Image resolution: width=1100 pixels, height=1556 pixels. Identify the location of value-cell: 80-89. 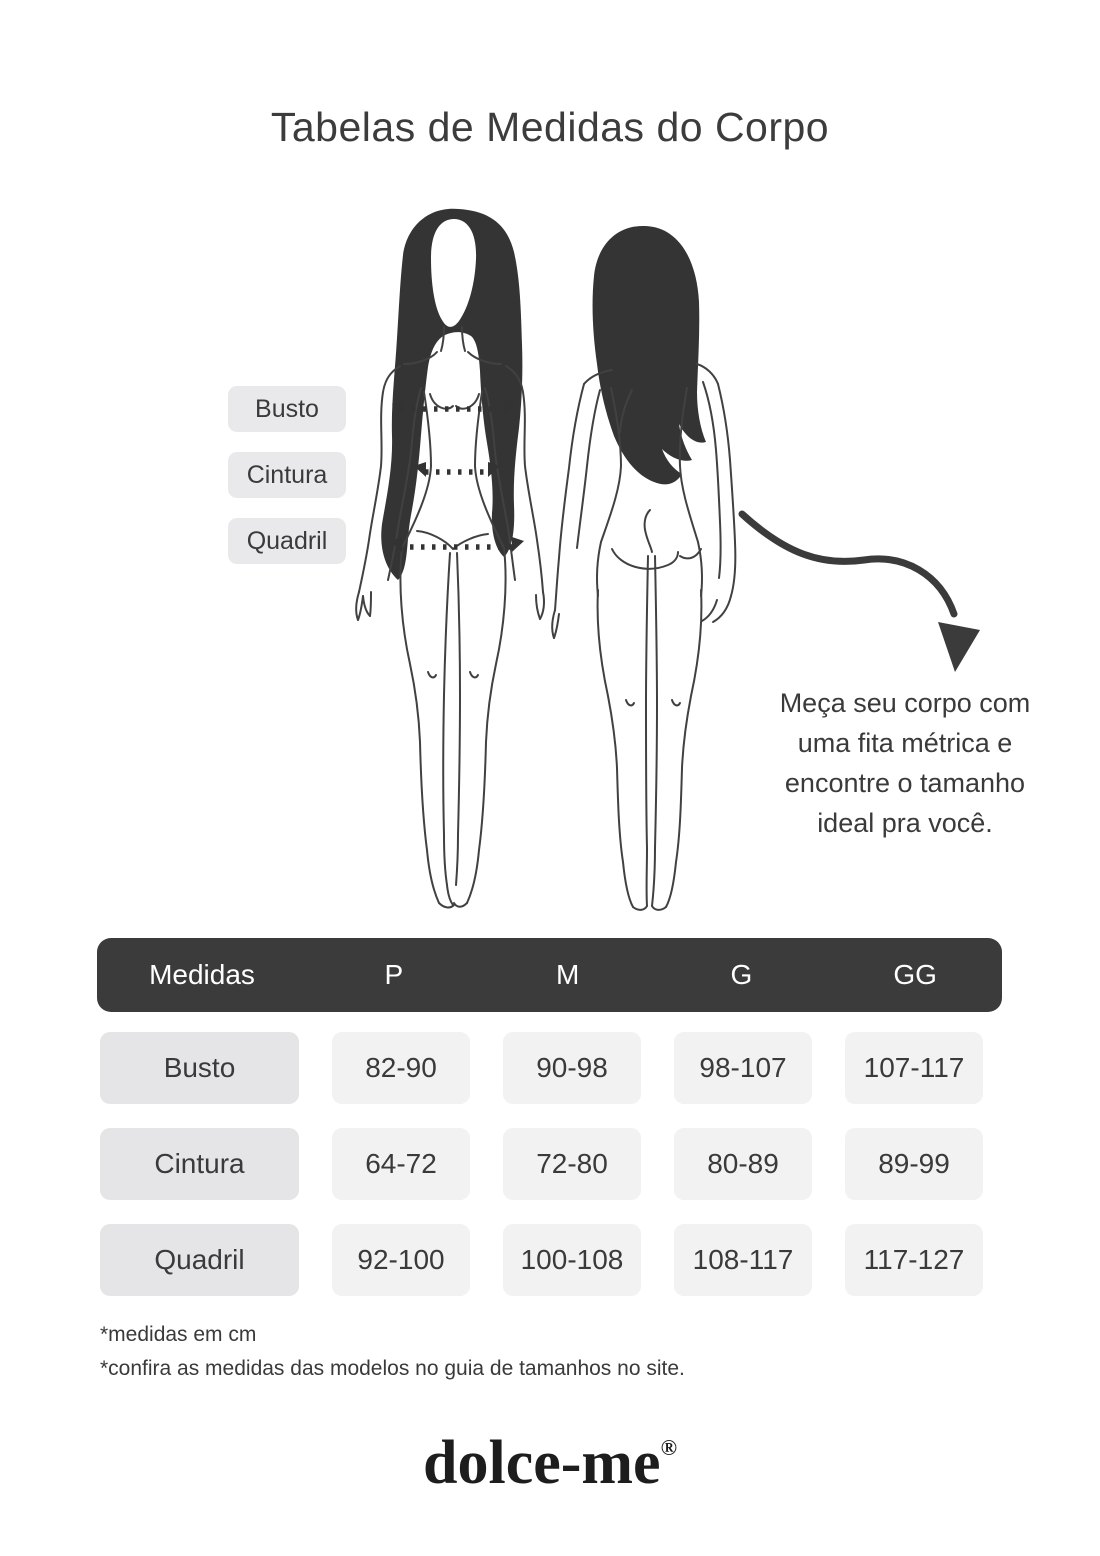
(743, 1164).